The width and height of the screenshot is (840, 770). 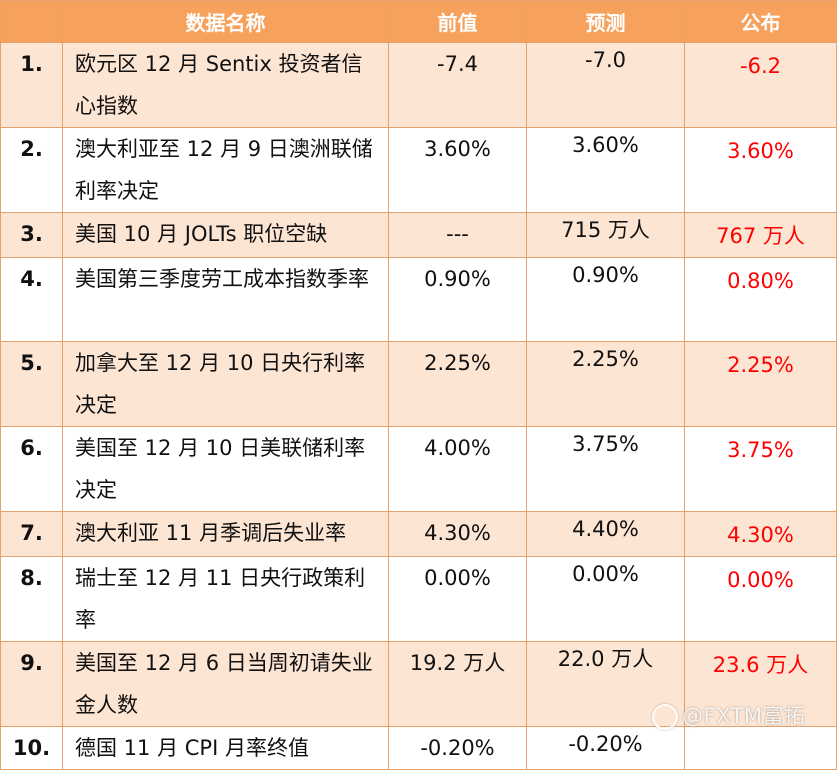 I want to click on row-actual: 3.75%, so click(x=760, y=469).